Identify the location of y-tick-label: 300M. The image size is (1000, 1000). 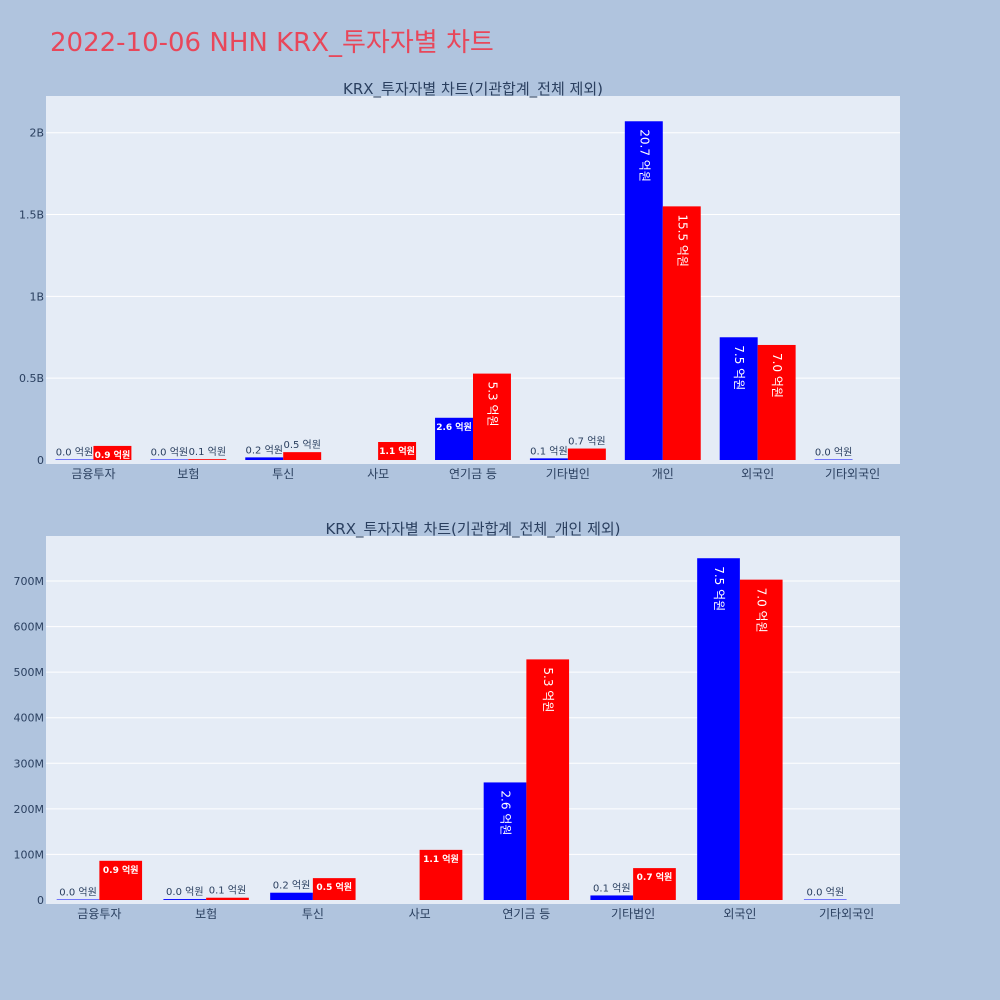
(29, 763).